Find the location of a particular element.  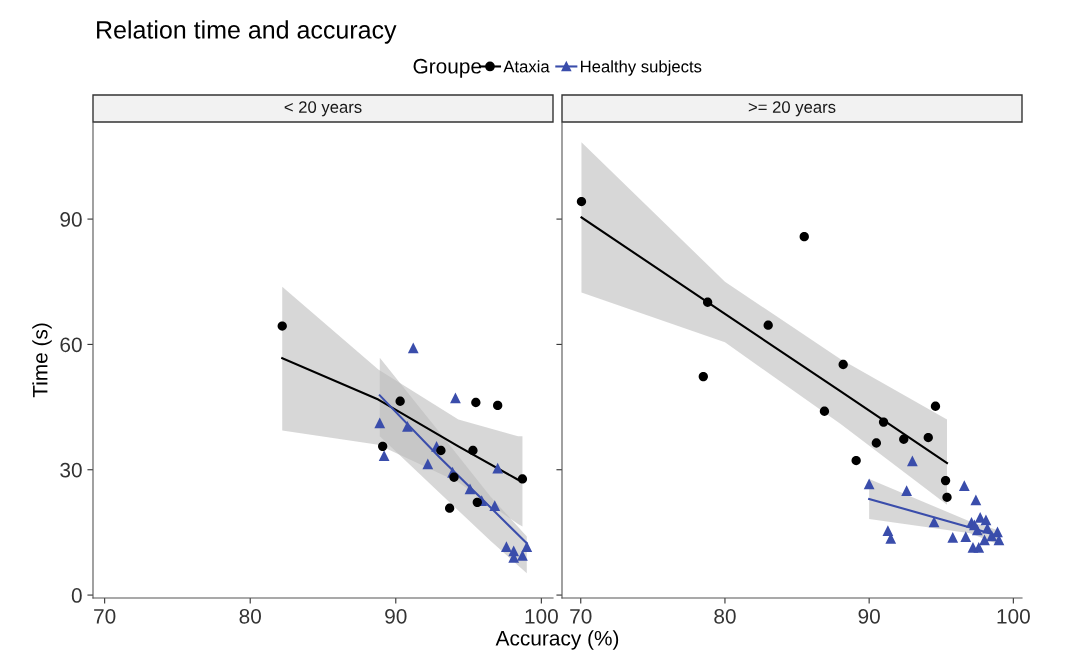

y-axis-title: Time (s) is located at coordinates (42, 360).